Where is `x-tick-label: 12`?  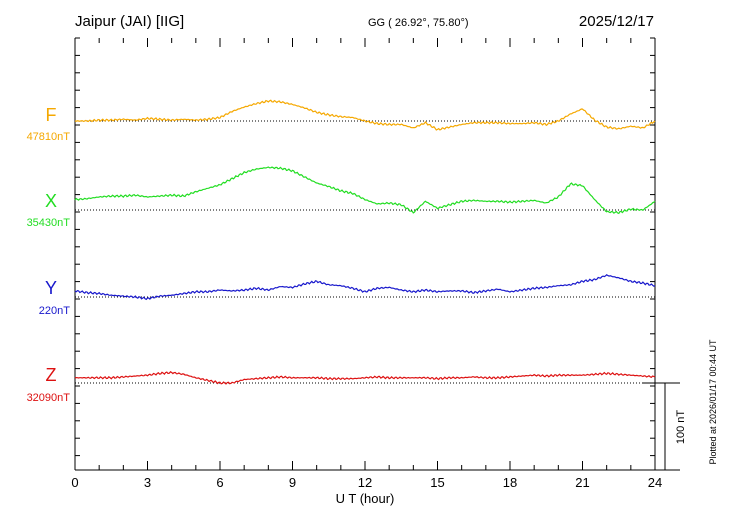 x-tick-label: 12 is located at coordinates (365, 482).